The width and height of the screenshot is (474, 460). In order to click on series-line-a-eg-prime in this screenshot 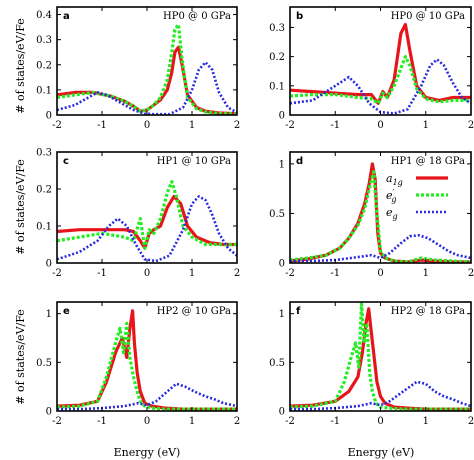, I will do `click(147, 69)`.